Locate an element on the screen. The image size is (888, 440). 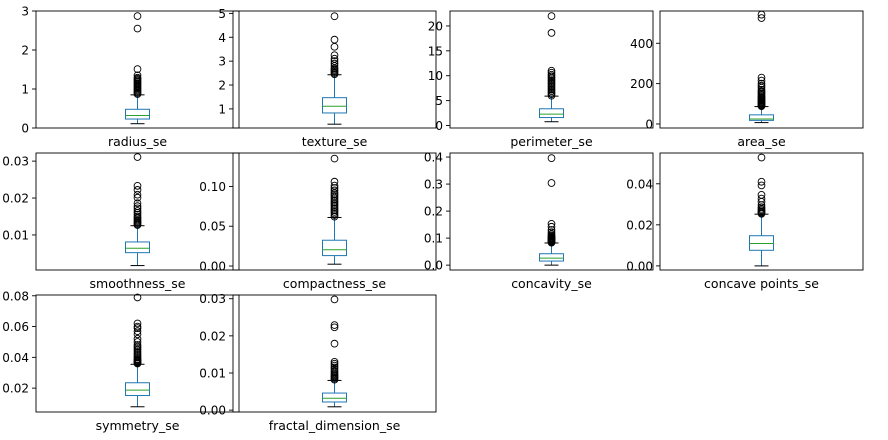
y-tick-label: 0.03 is located at coordinates (15, 162).